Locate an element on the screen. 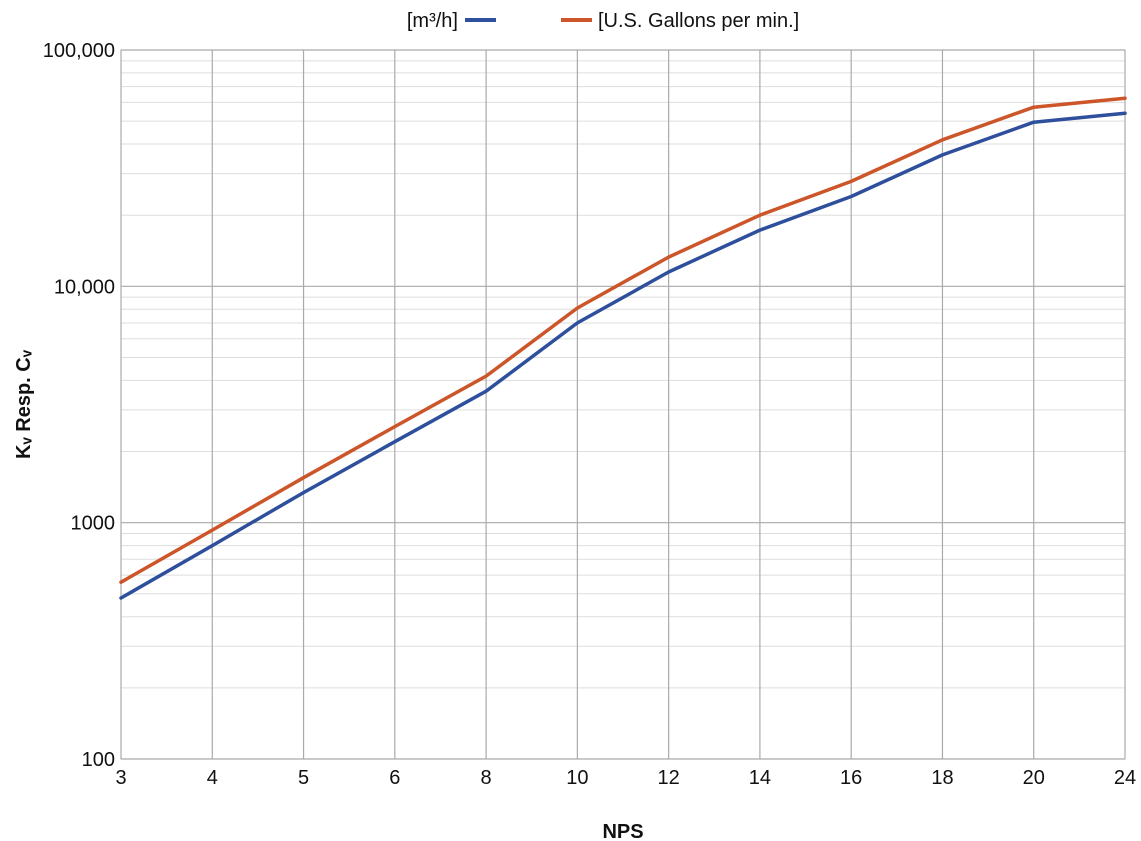 This screenshot has height=841, width=1141. legend-label-m3h: [m³/h] is located at coordinates (432, 21).